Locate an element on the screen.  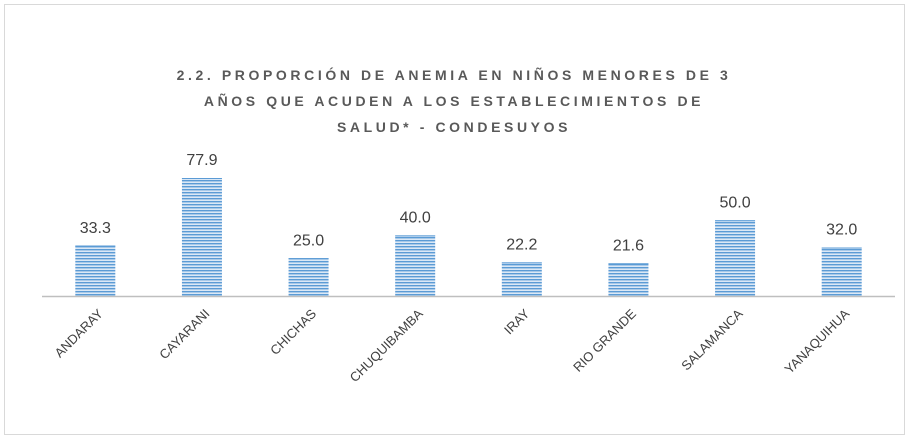
data-label: 50.0 is located at coordinates (734, 202).